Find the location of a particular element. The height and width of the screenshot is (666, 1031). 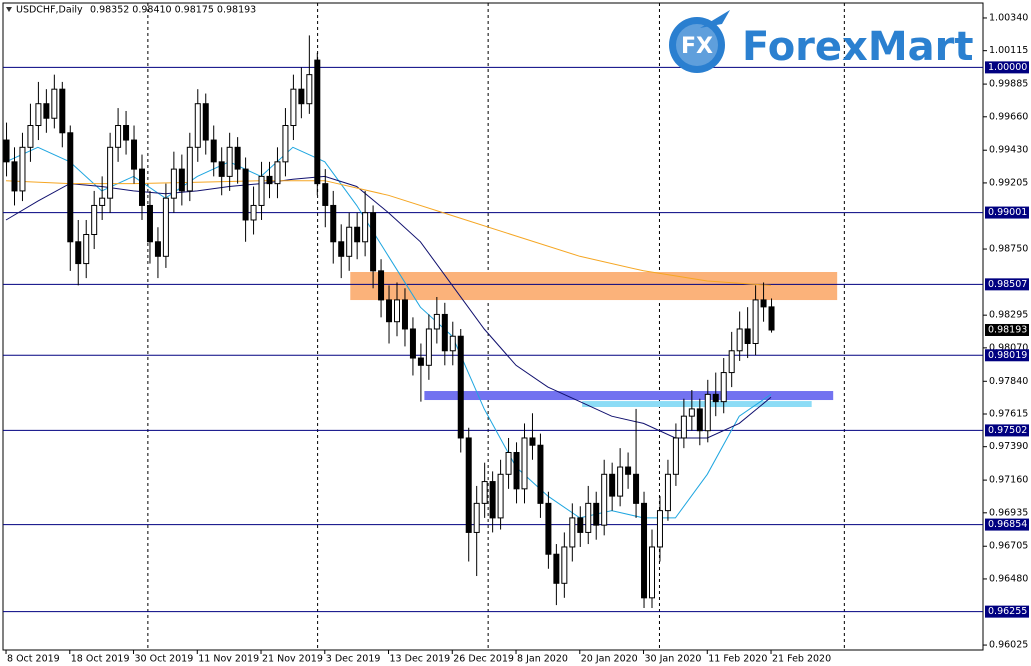

logo-icon: FX is located at coordinates (697, 46).